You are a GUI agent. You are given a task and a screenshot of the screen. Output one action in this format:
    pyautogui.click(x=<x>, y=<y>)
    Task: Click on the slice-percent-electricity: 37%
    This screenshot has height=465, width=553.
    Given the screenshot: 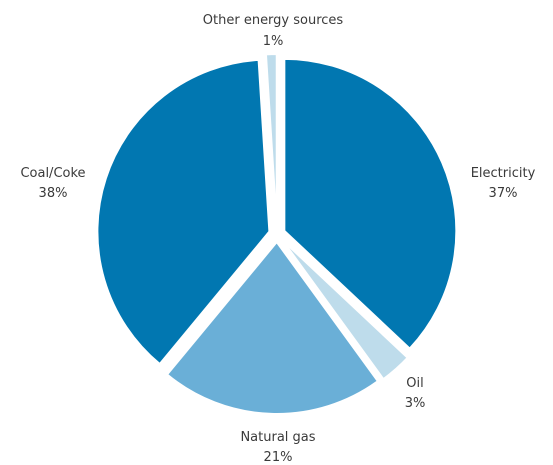 What is the action you would take?
    pyautogui.click(x=503, y=193)
    